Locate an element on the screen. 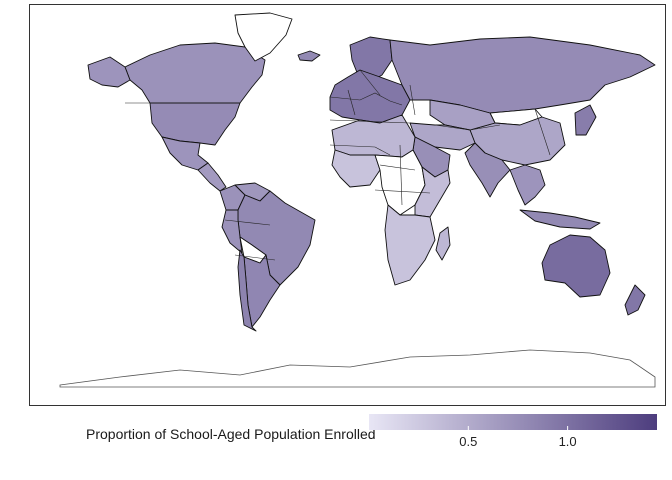 This screenshot has width=672, height=480. region-west-africa: West Africa is located at coordinates (356, 168).